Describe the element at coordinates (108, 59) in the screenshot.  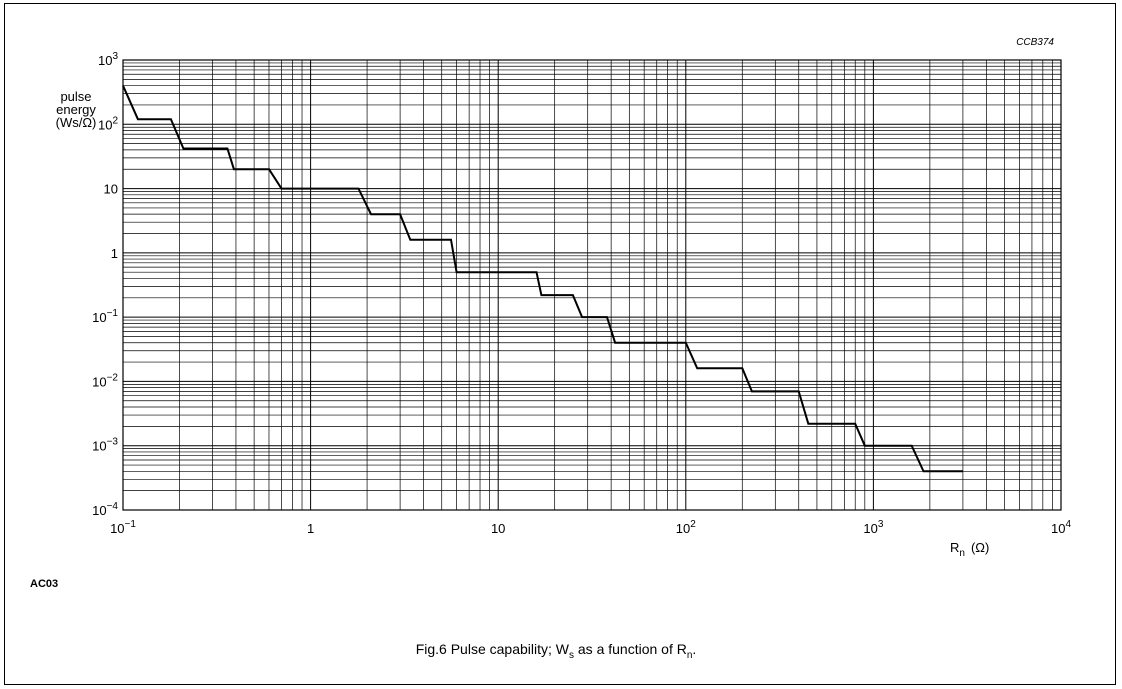
I see `y-tick-label: 10³` at that location.